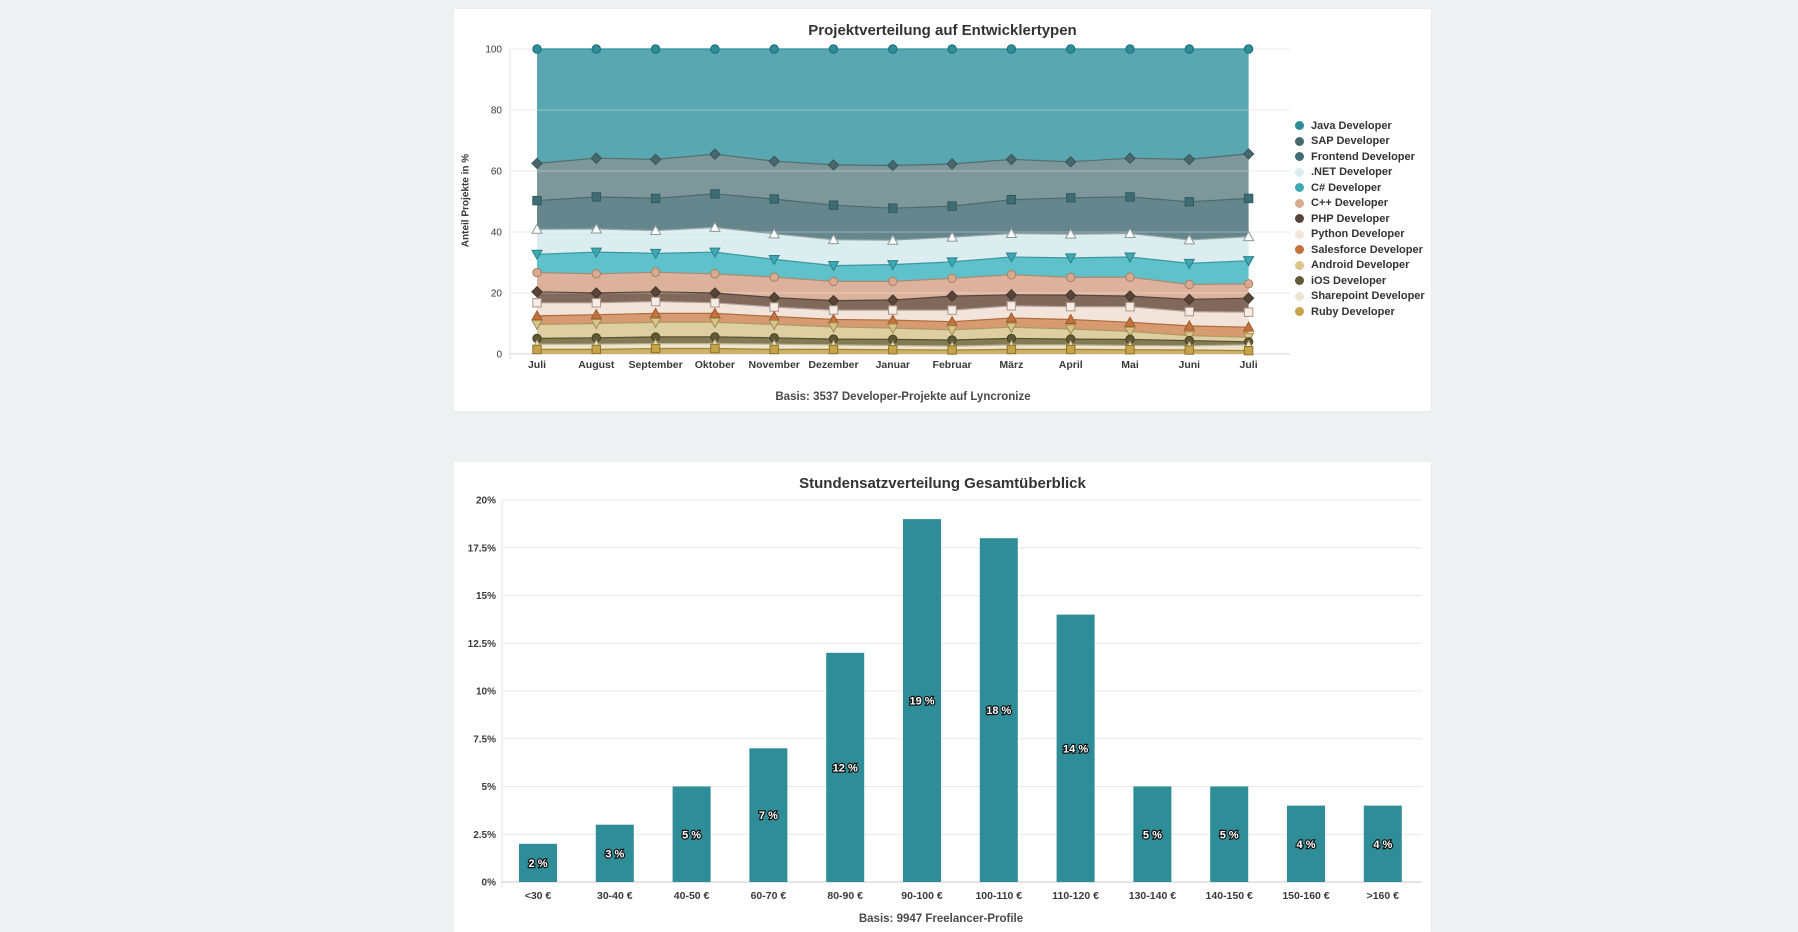  What do you see at coordinates (941, 919) in the screenshot?
I see `chart2-caption: Basis: 9947 Freelancer-Profile` at bounding box center [941, 919].